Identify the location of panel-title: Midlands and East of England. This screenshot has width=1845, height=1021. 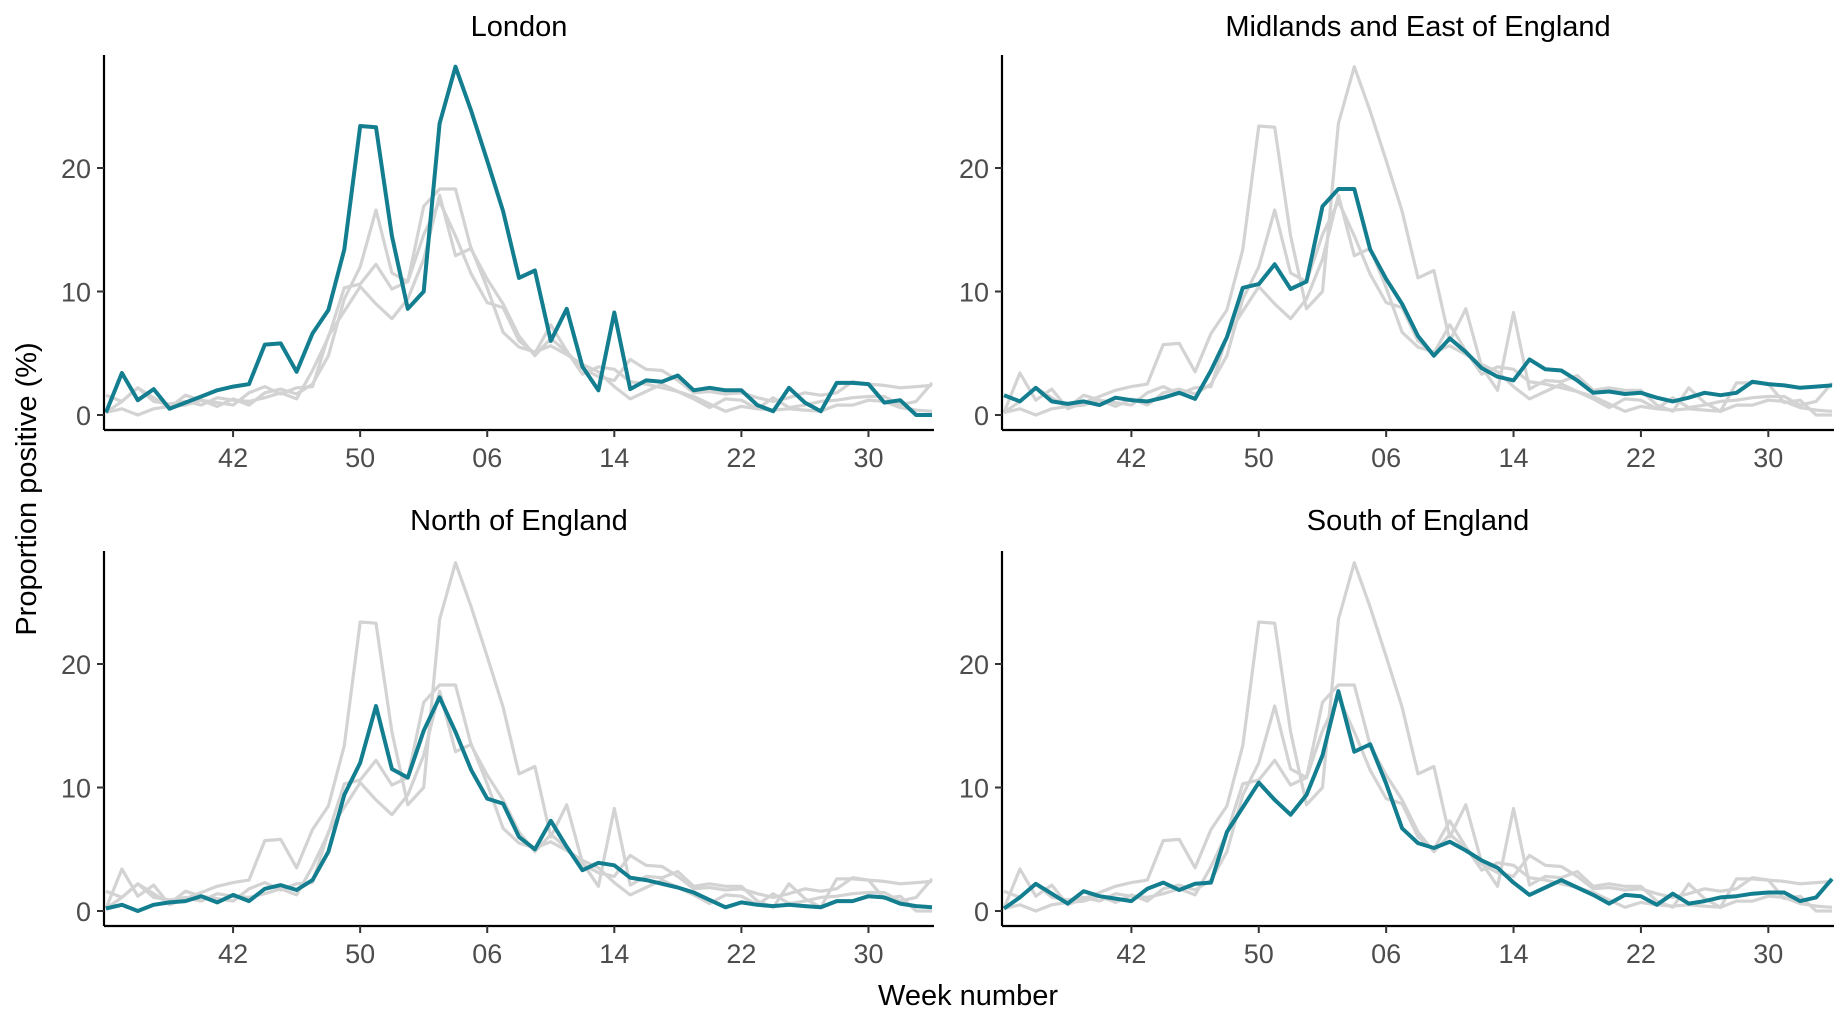
(1417, 27).